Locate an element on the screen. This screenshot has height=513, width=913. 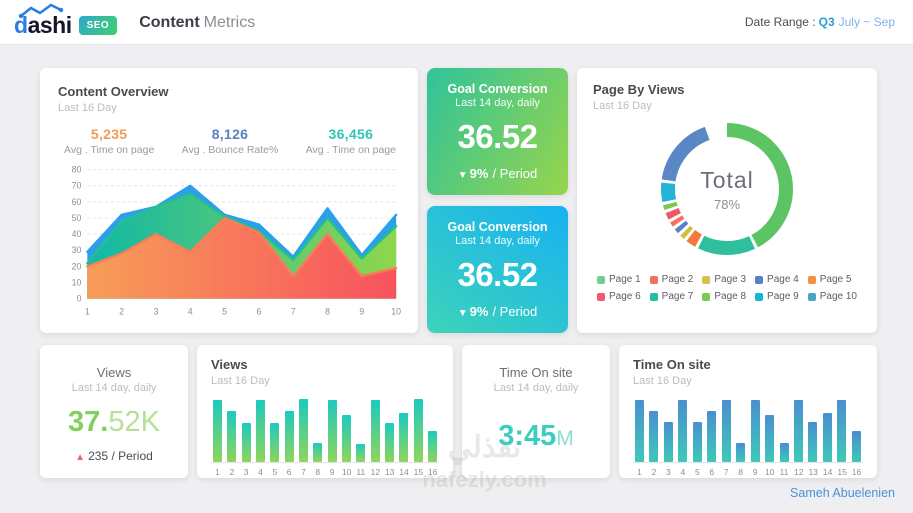
time-on-site-value: 3:45M is located at coordinates (536, 436).